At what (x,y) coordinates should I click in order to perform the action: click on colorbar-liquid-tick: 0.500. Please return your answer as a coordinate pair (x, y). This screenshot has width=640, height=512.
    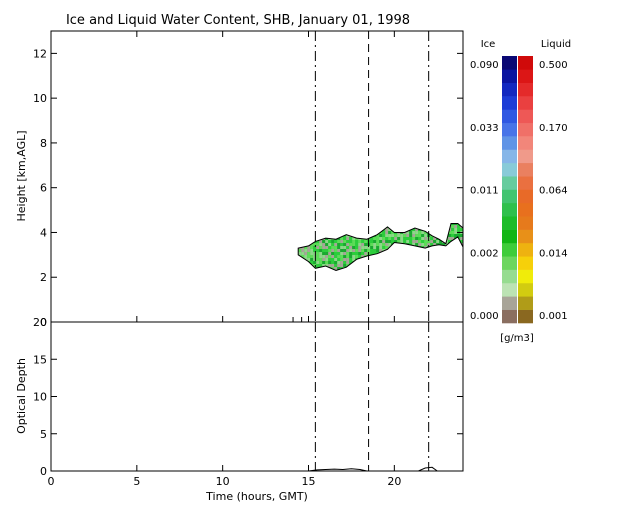
    Looking at the image, I should click on (553, 65).